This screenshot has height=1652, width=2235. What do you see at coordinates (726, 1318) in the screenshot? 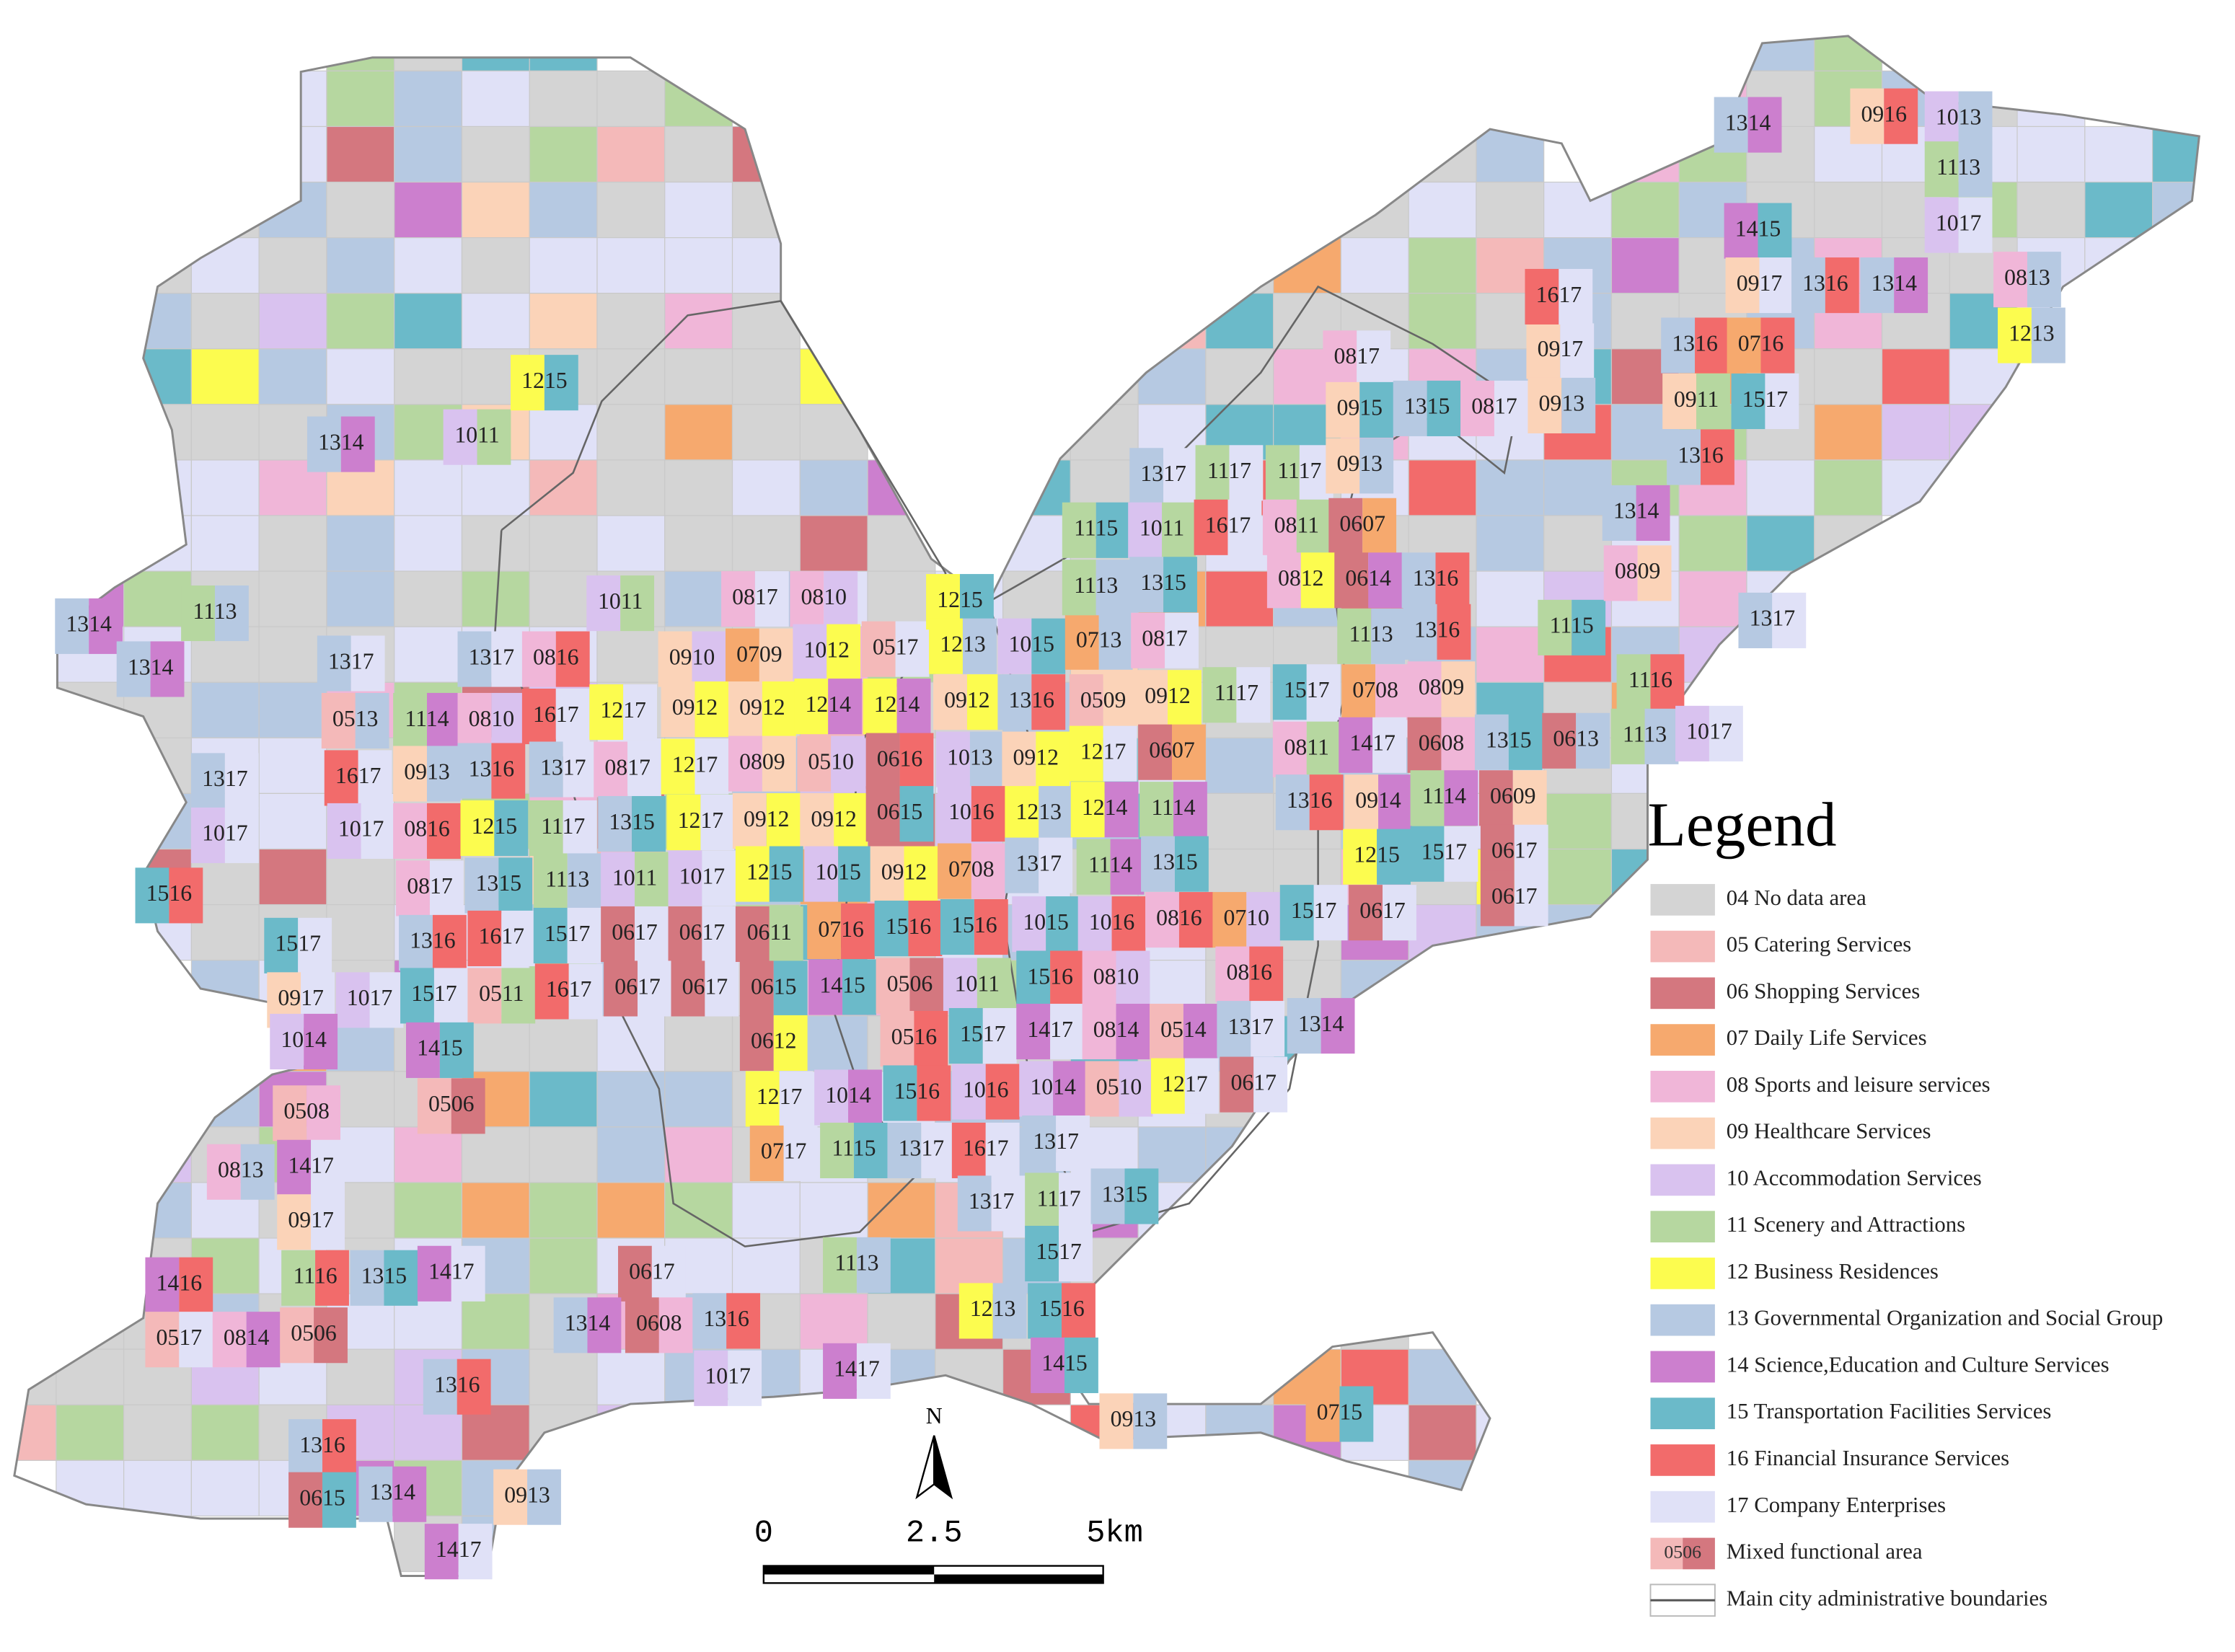
I see `cell-label: 1316` at bounding box center [726, 1318].